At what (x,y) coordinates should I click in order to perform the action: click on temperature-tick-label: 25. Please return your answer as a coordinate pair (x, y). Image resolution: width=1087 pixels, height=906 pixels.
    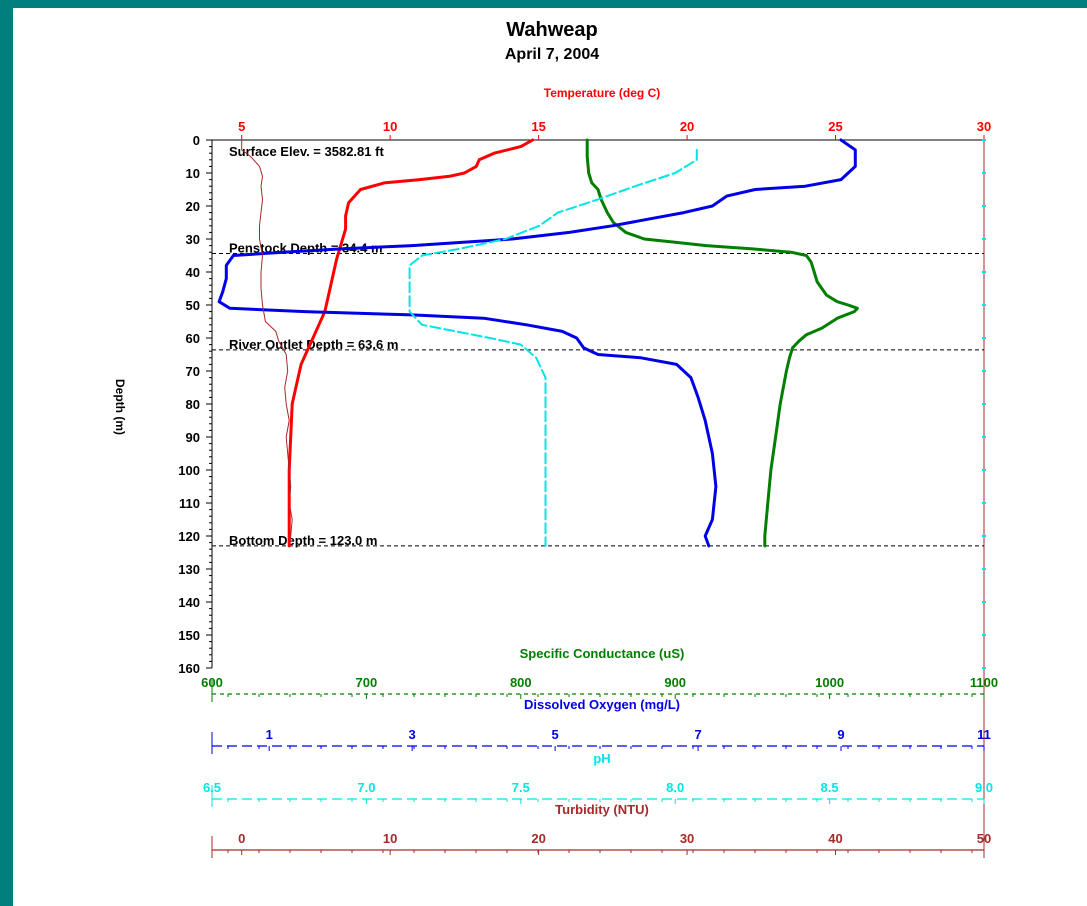
    Looking at the image, I should click on (835, 126).